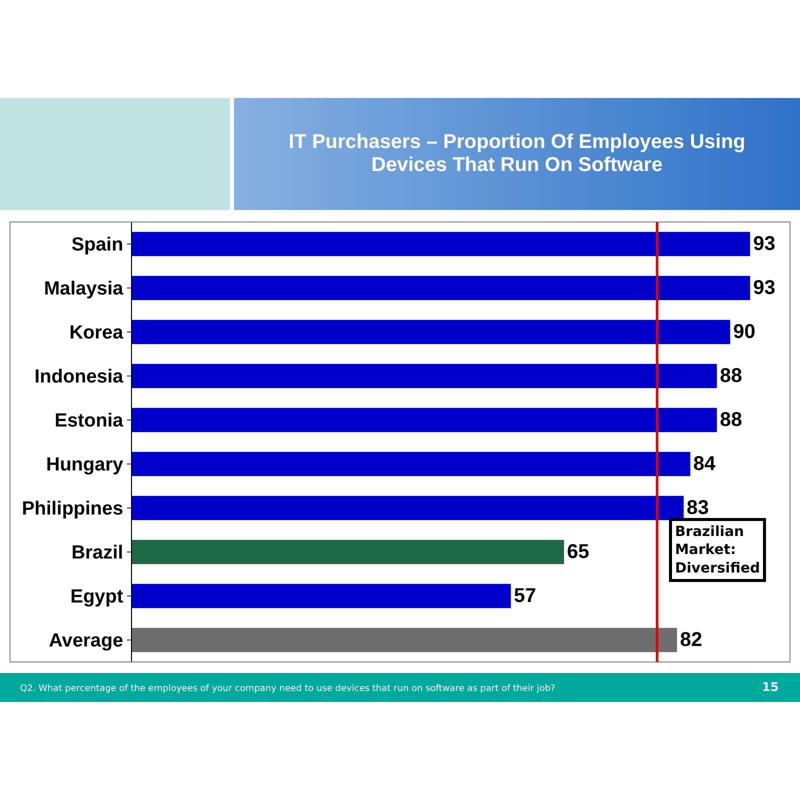 This screenshot has width=800, height=800. I want to click on y-tick-label: Korea, so click(96, 333).